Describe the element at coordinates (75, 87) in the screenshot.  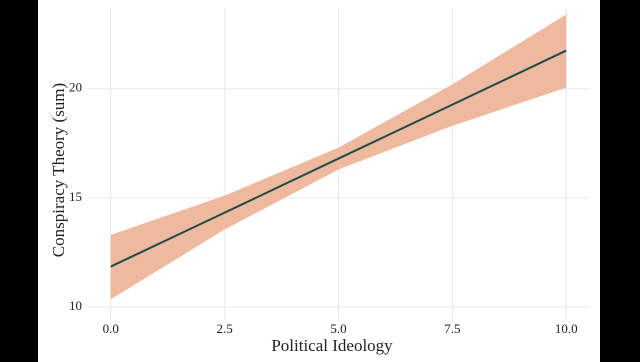
I see `y-tick-label: 20` at that location.